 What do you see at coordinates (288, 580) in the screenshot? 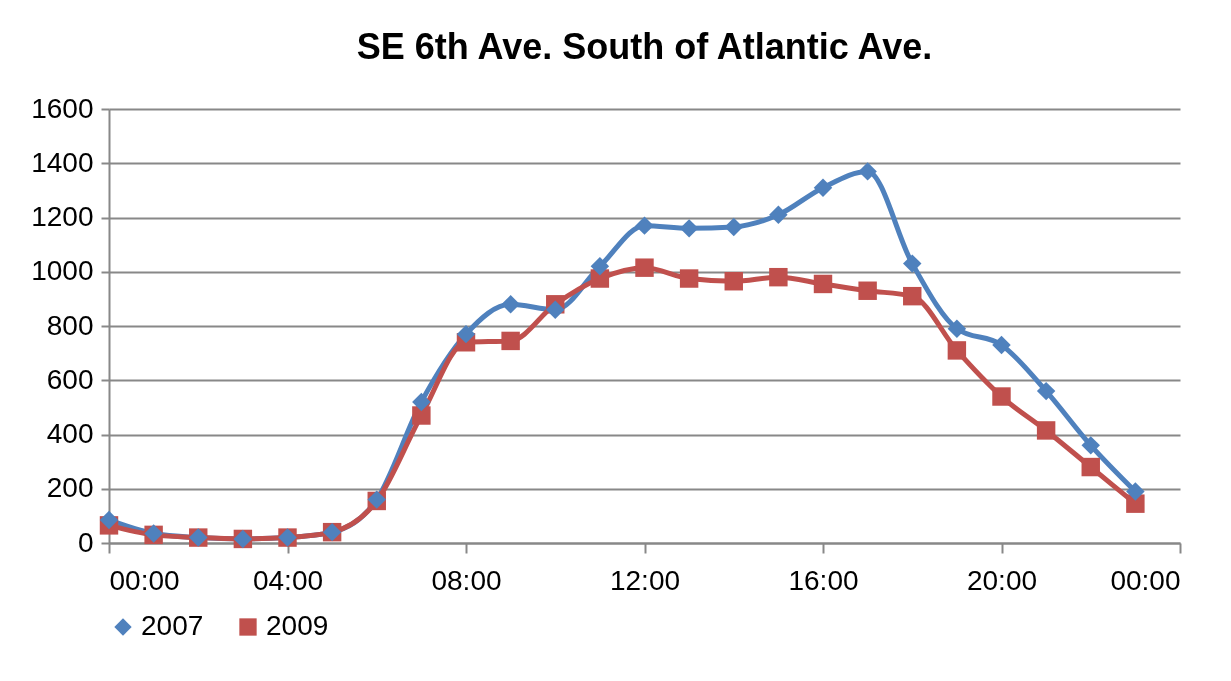
I see `x-tick-label: 04:00` at bounding box center [288, 580].